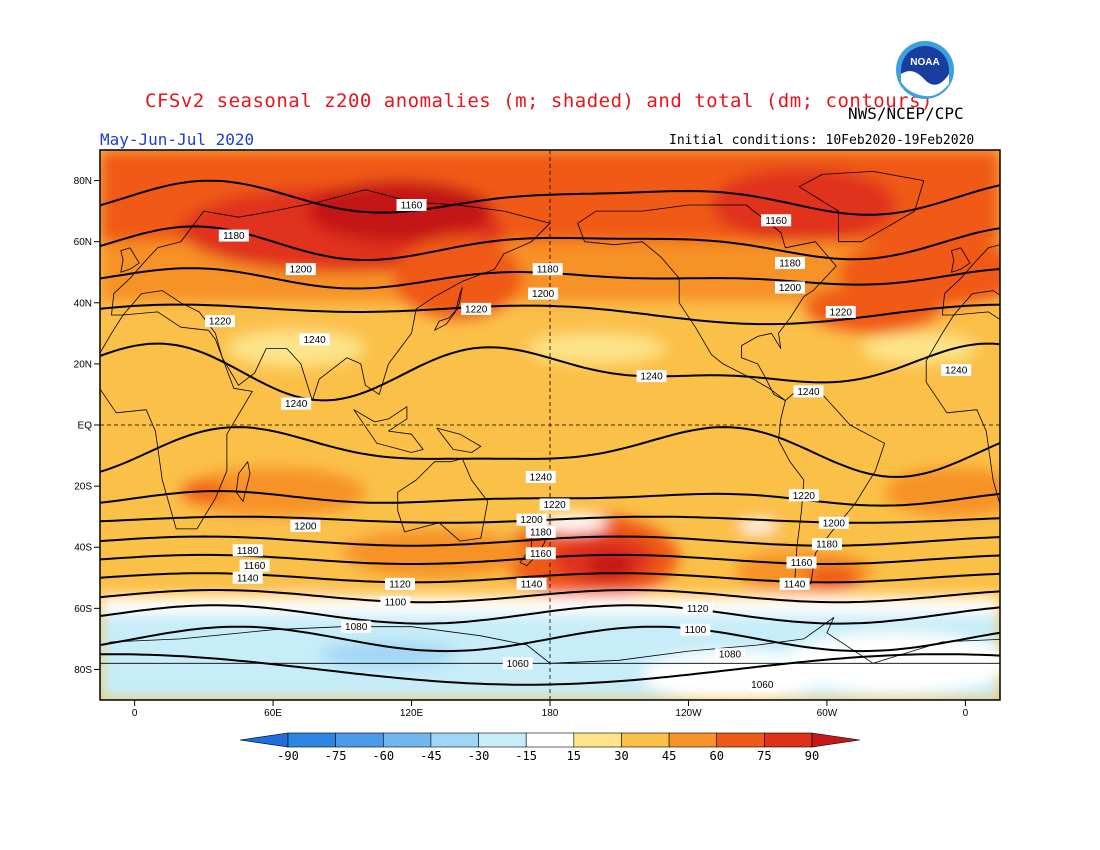  I want to click on noaa-logo-text: NOAA, so click(924, 62).